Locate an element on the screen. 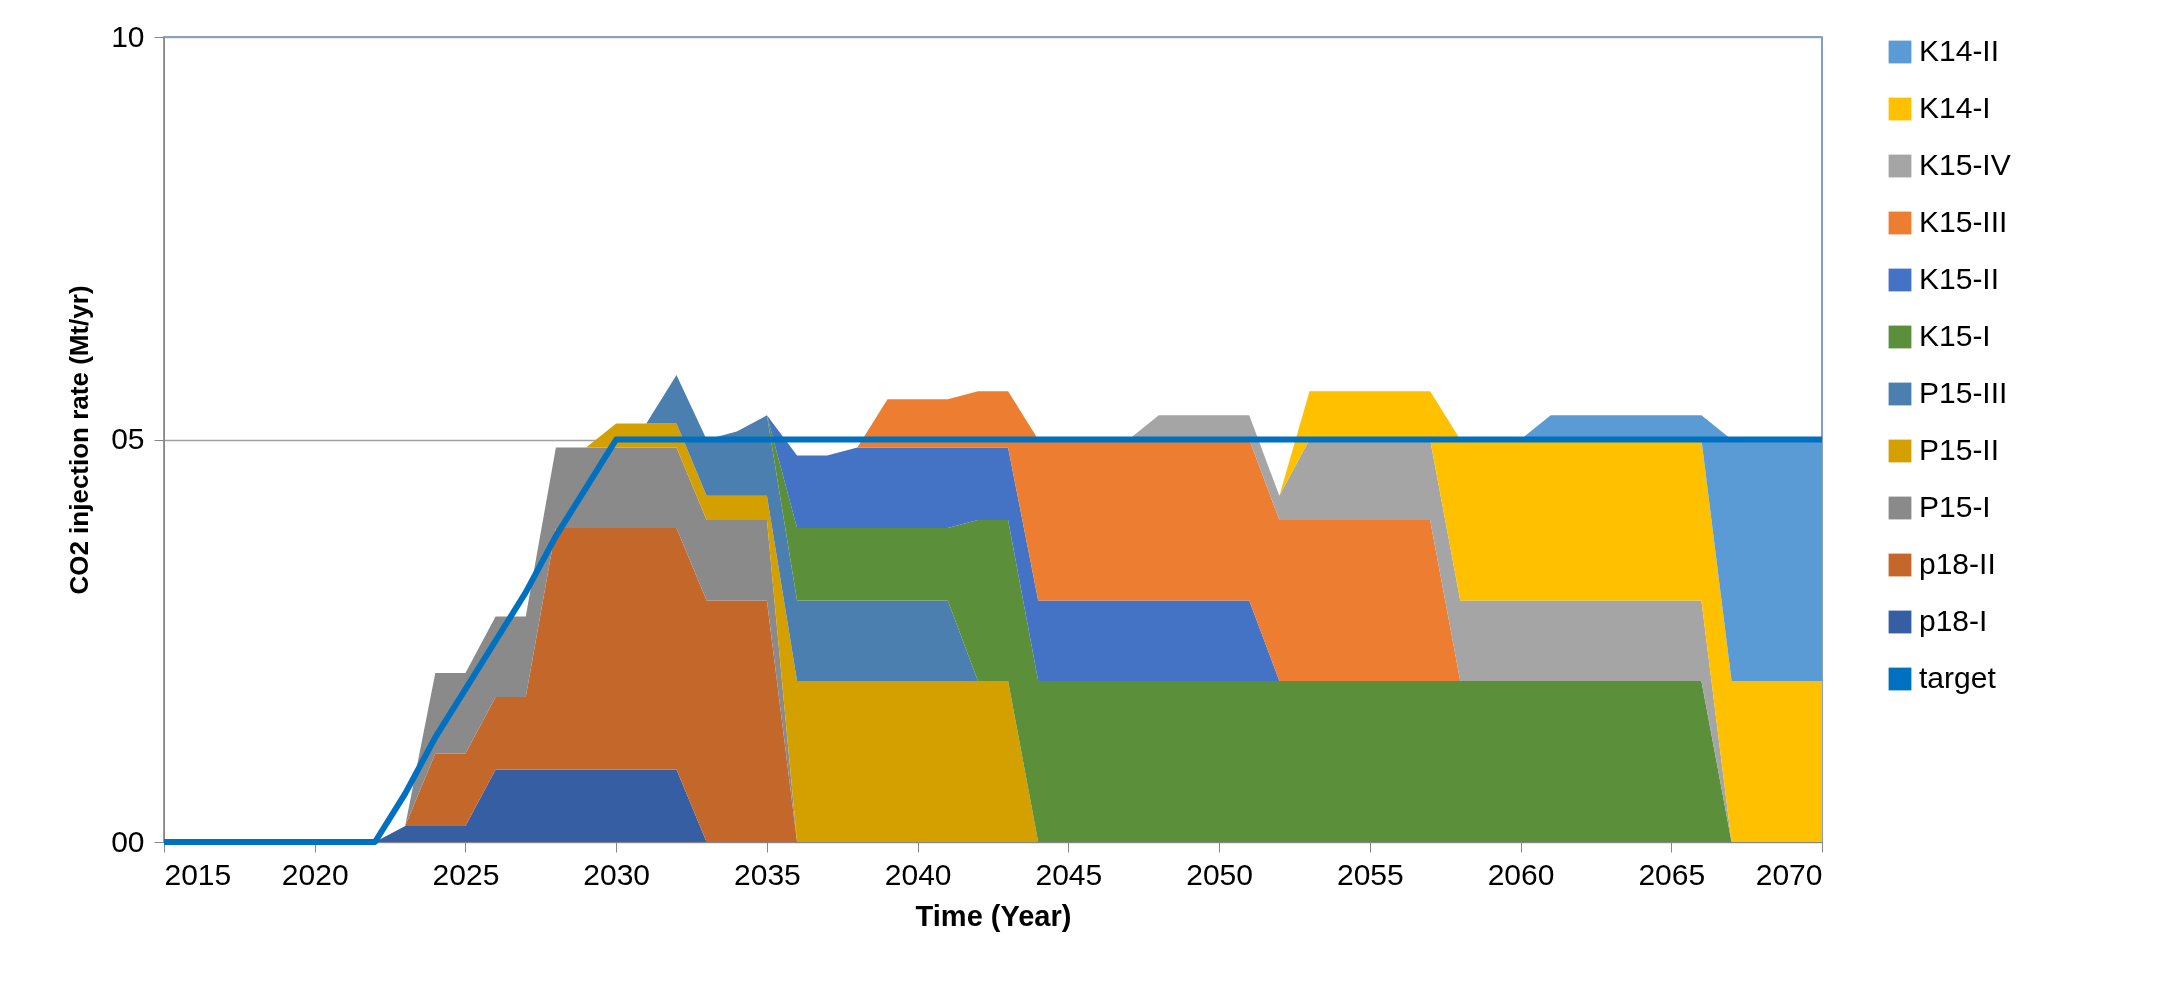  x-tick-label: 2060 is located at coordinates (1521, 874).